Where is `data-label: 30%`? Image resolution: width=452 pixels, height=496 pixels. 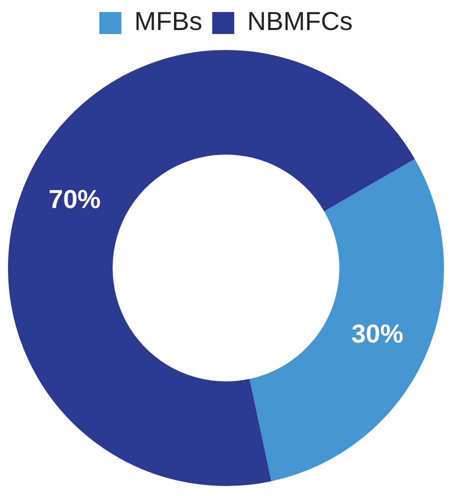 data-label: 30% is located at coordinates (377, 333).